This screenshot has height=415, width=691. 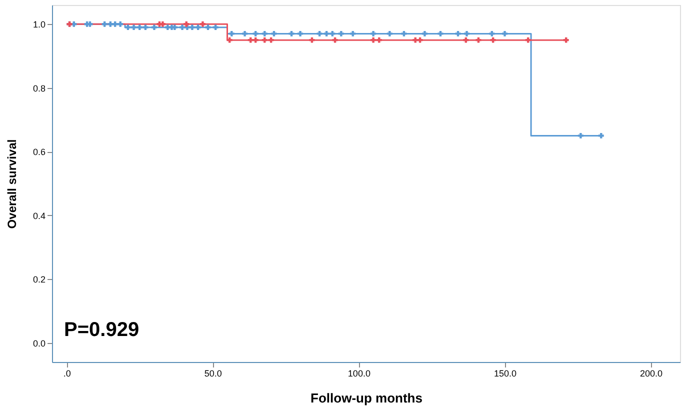 What do you see at coordinates (102, 330) in the screenshot?
I see `annotation: P=0.929` at bounding box center [102, 330].